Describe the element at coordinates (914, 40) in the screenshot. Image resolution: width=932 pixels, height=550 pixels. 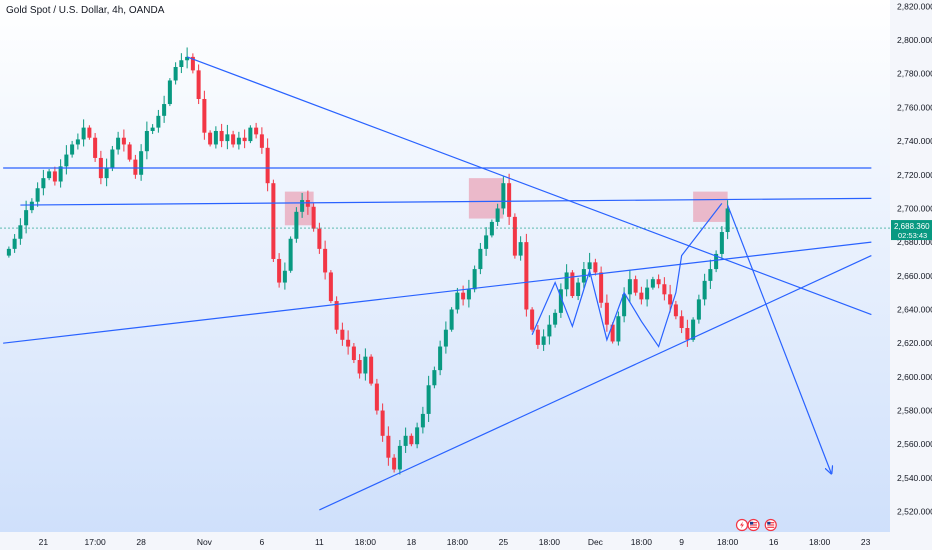
I see `price-tick-label: 2,800.000` at that location.